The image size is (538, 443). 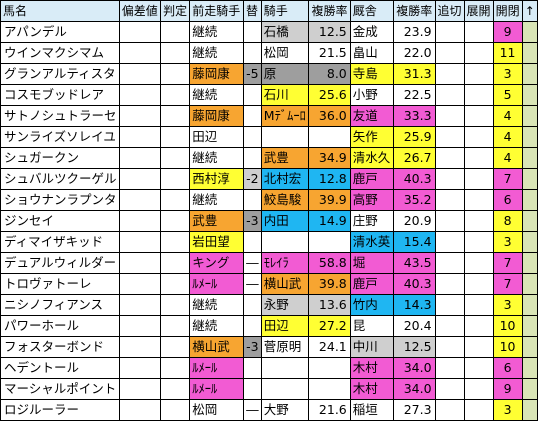 What do you see at coordinates (216, 179) in the screenshot?
I see `prev-jockey-cell: 西村淳` at bounding box center [216, 179].